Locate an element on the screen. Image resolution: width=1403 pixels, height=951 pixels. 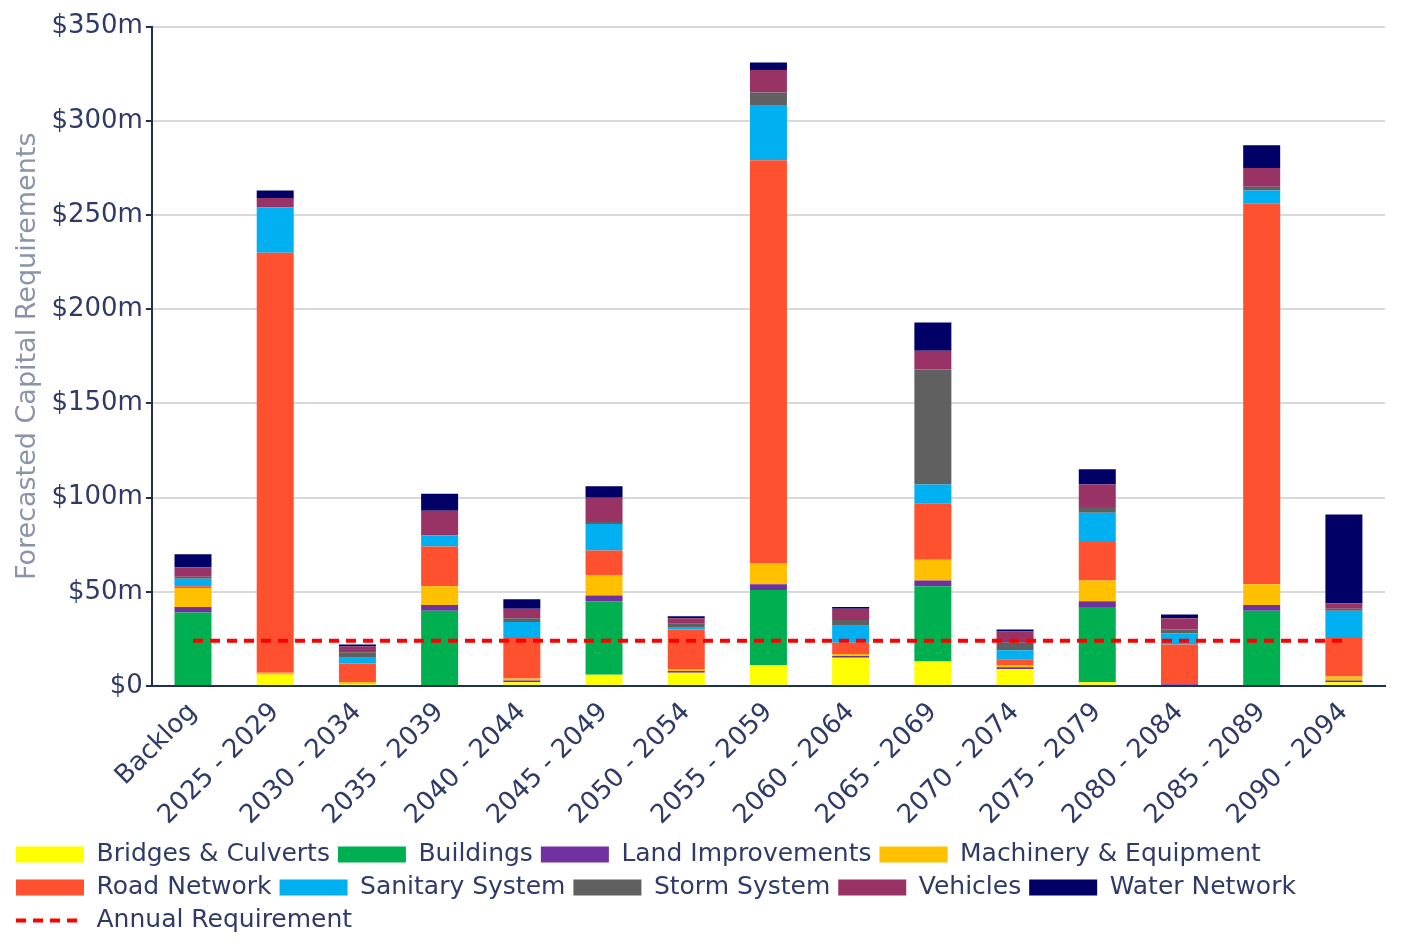
y-tick-label: $0 is located at coordinates (126, 683).